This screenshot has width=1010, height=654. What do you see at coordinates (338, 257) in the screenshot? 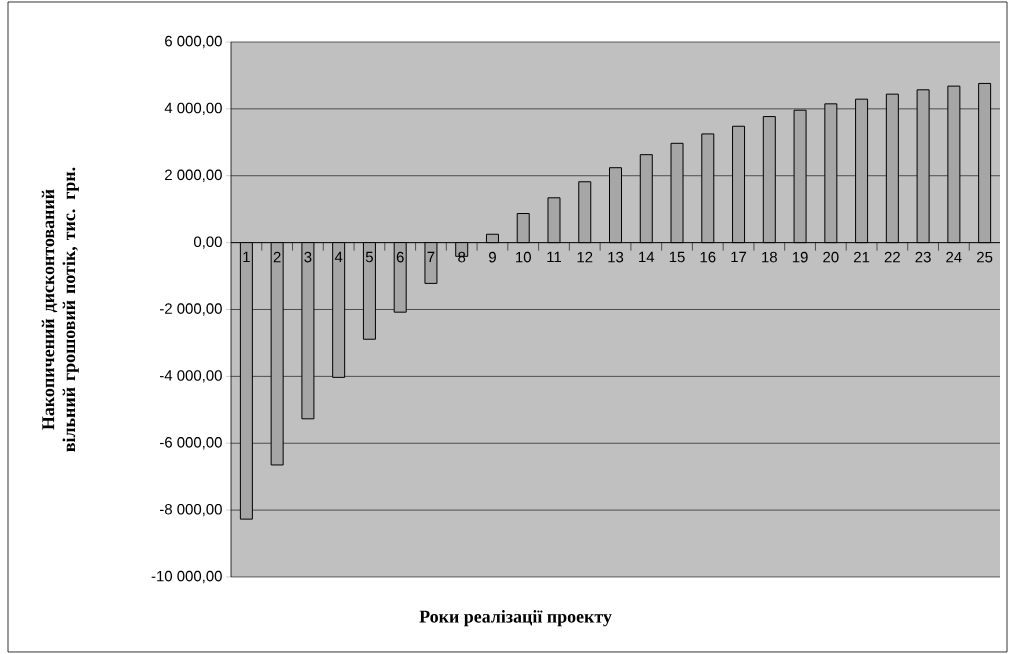
I see `x-tick-label: 4` at bounding box center [338, 257].